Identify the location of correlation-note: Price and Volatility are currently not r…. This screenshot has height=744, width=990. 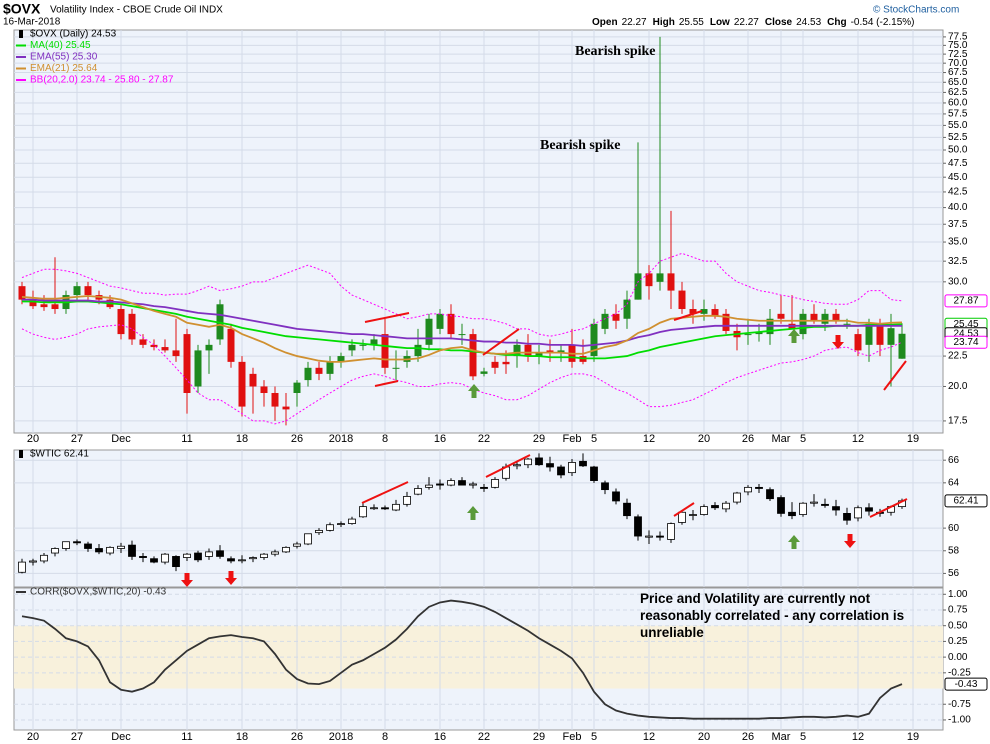
(772, 615).